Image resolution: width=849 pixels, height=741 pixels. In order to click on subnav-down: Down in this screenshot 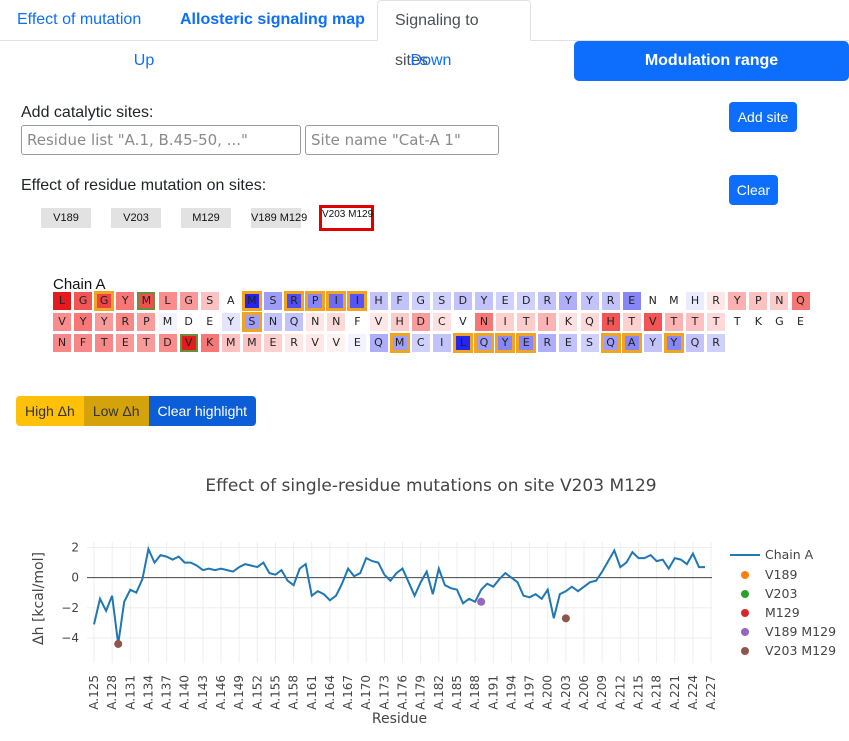, I will do `click(431, 60)`.